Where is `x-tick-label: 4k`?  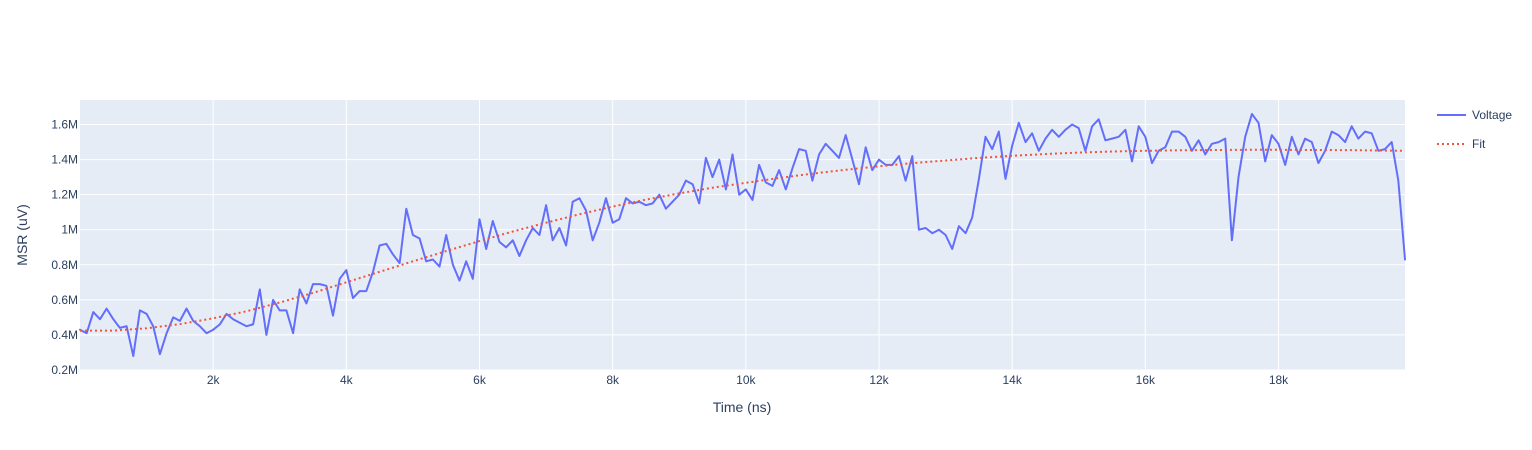
x-tick-label: 4k is located at coordinates (347, 380).